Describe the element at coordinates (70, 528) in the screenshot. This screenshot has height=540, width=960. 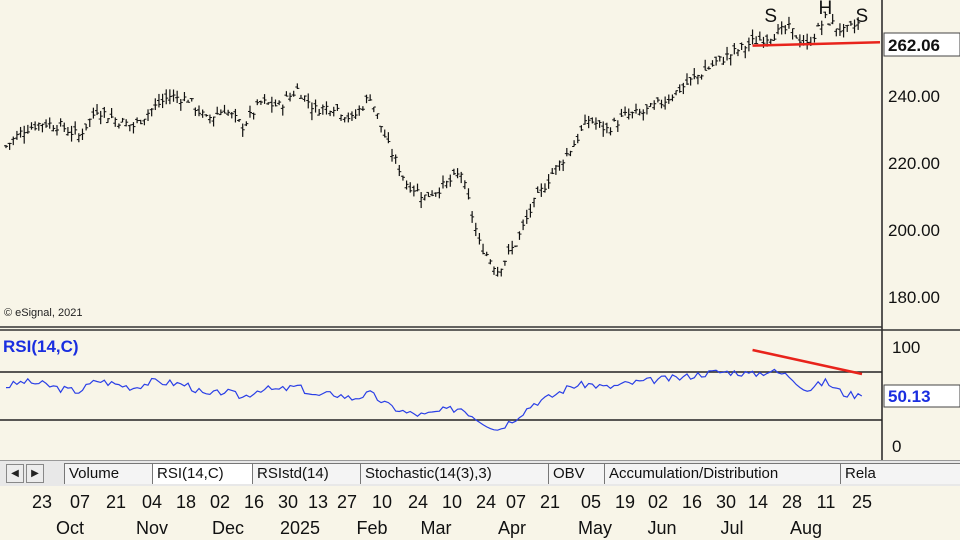
I see `x-tick-month: Oct` at that location.